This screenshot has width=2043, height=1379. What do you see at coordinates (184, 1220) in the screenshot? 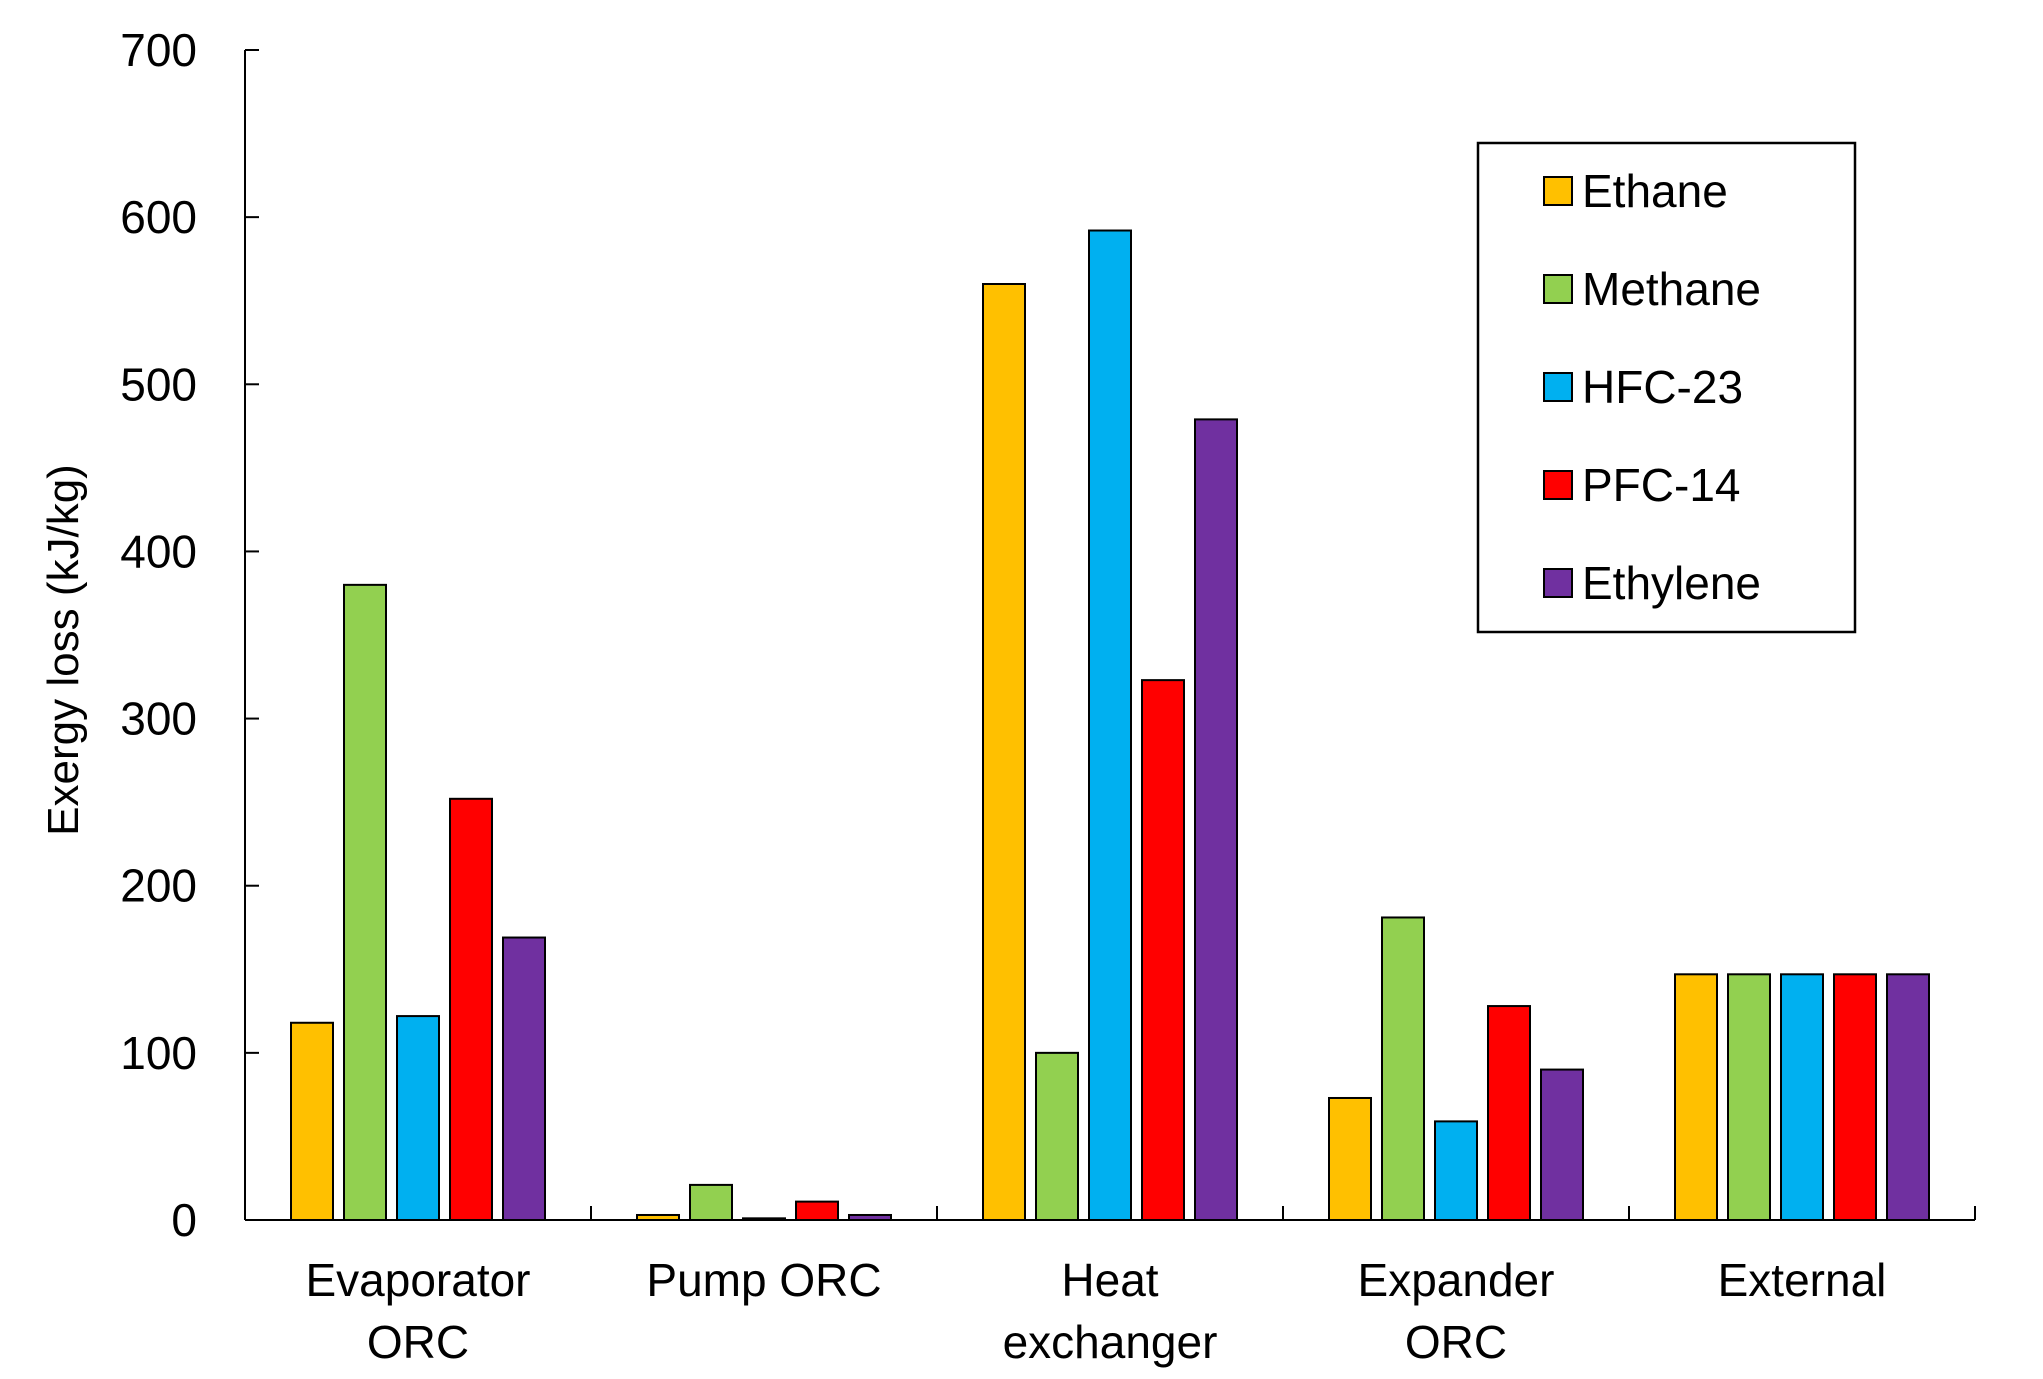
I see `y-tick-label: 0` at bounding box center [184, 1220].